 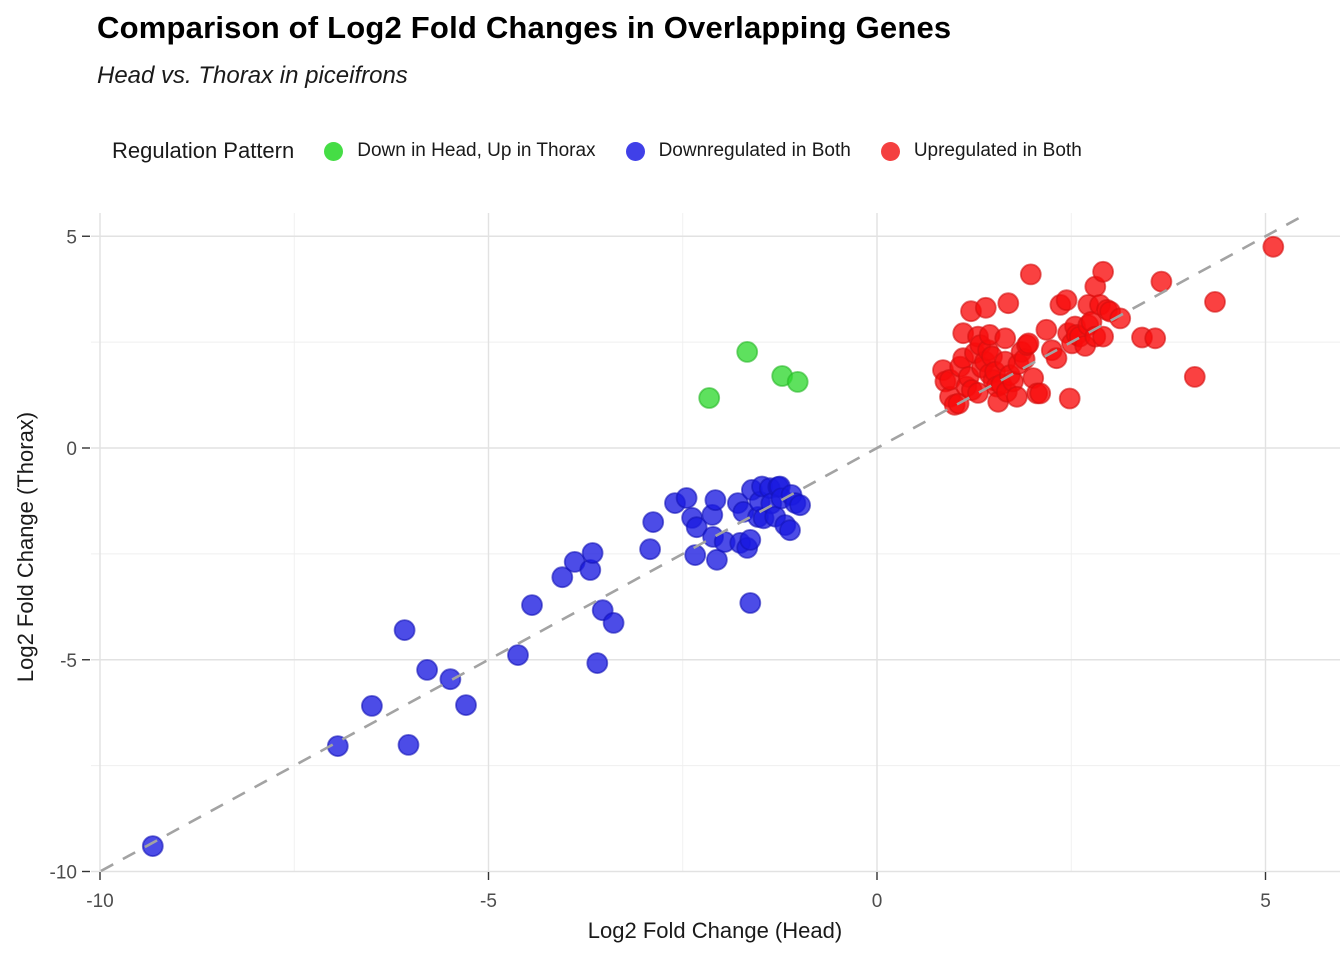 I want to click on legend-item-upregulated-both: Upregulated in Both, so click(x=981, y=151).